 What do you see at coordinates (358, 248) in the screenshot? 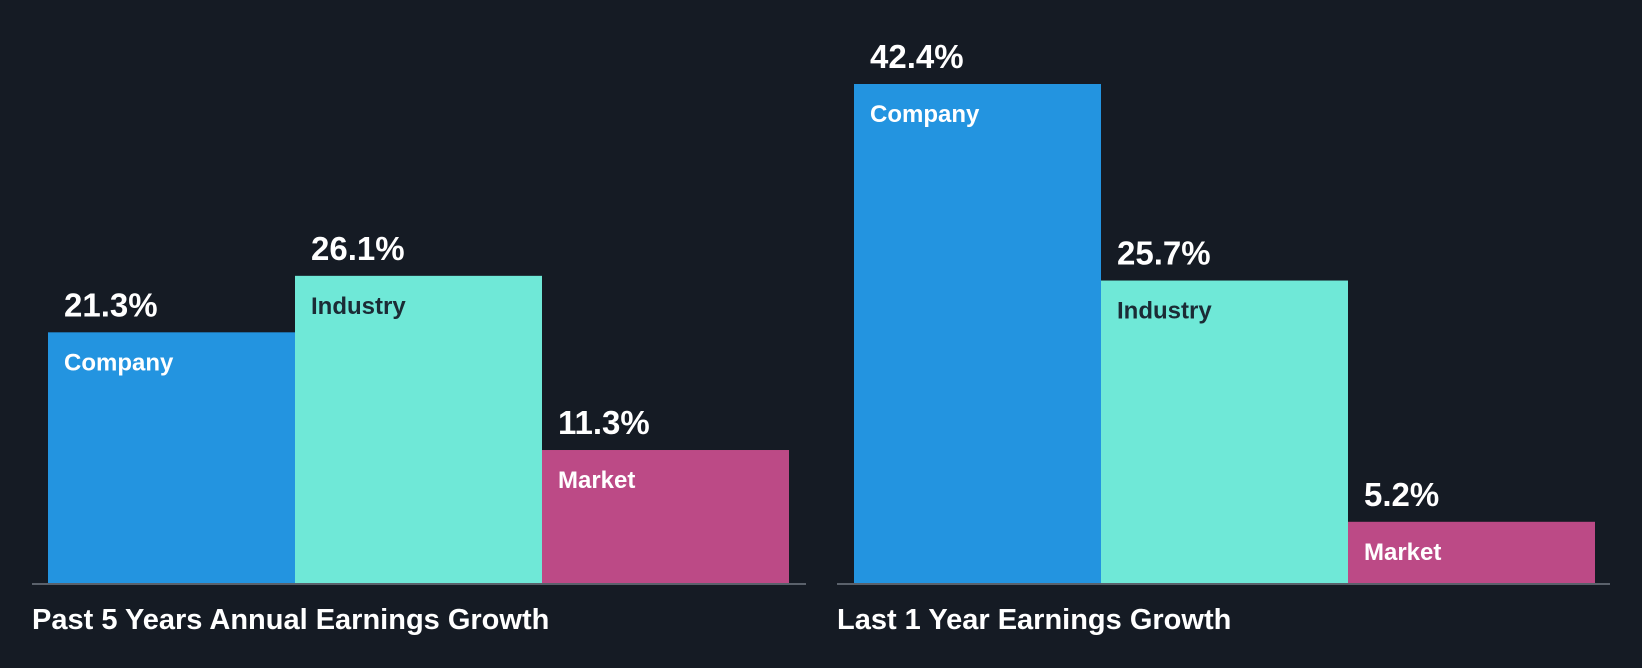
I see `value-label-industry: 26.1%` at bounding box center [358, 248].